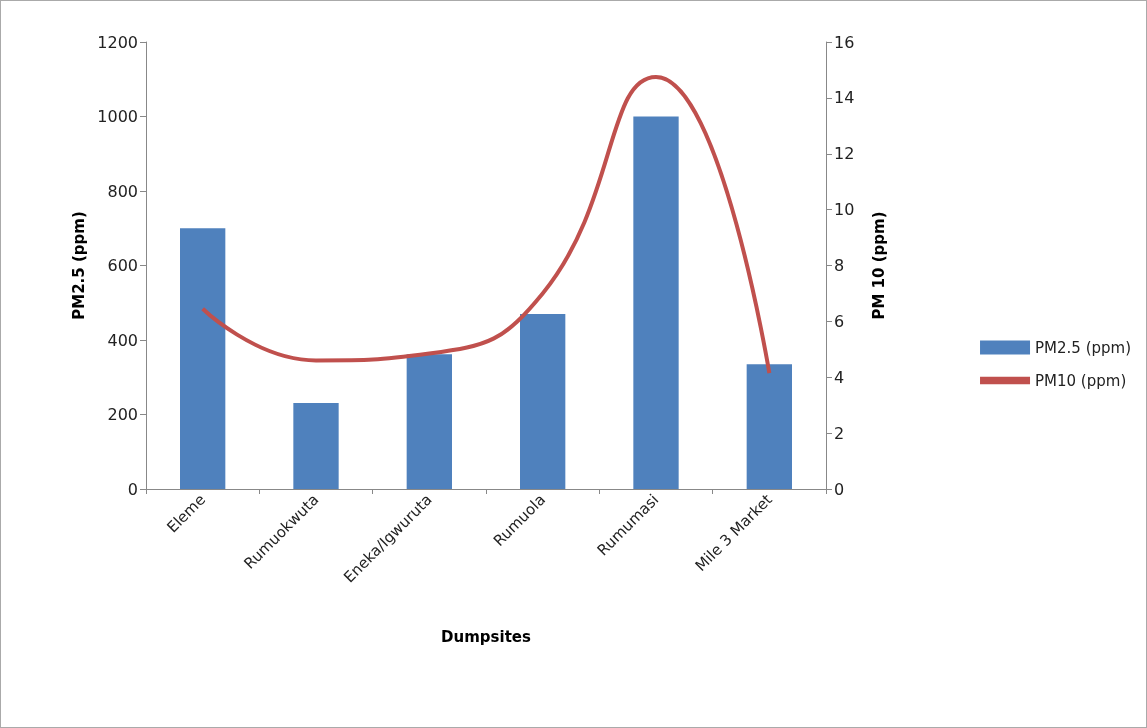 The width and height of the screenshot is (1147, 728). I want to click on y-tick-label: 1000, so click(117, 116).